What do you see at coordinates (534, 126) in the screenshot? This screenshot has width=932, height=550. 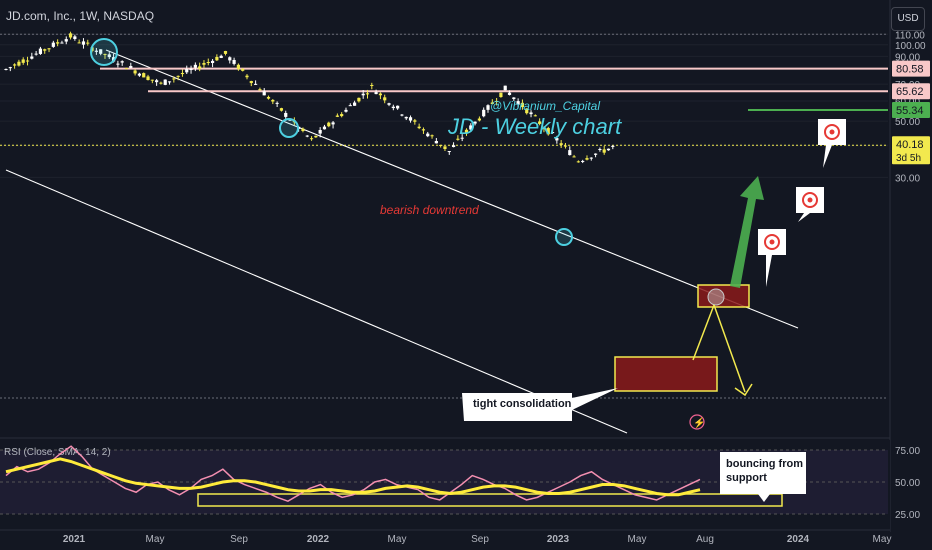 I see `headline-label: JD - Weekly chart` at bounding box center [534, 126].